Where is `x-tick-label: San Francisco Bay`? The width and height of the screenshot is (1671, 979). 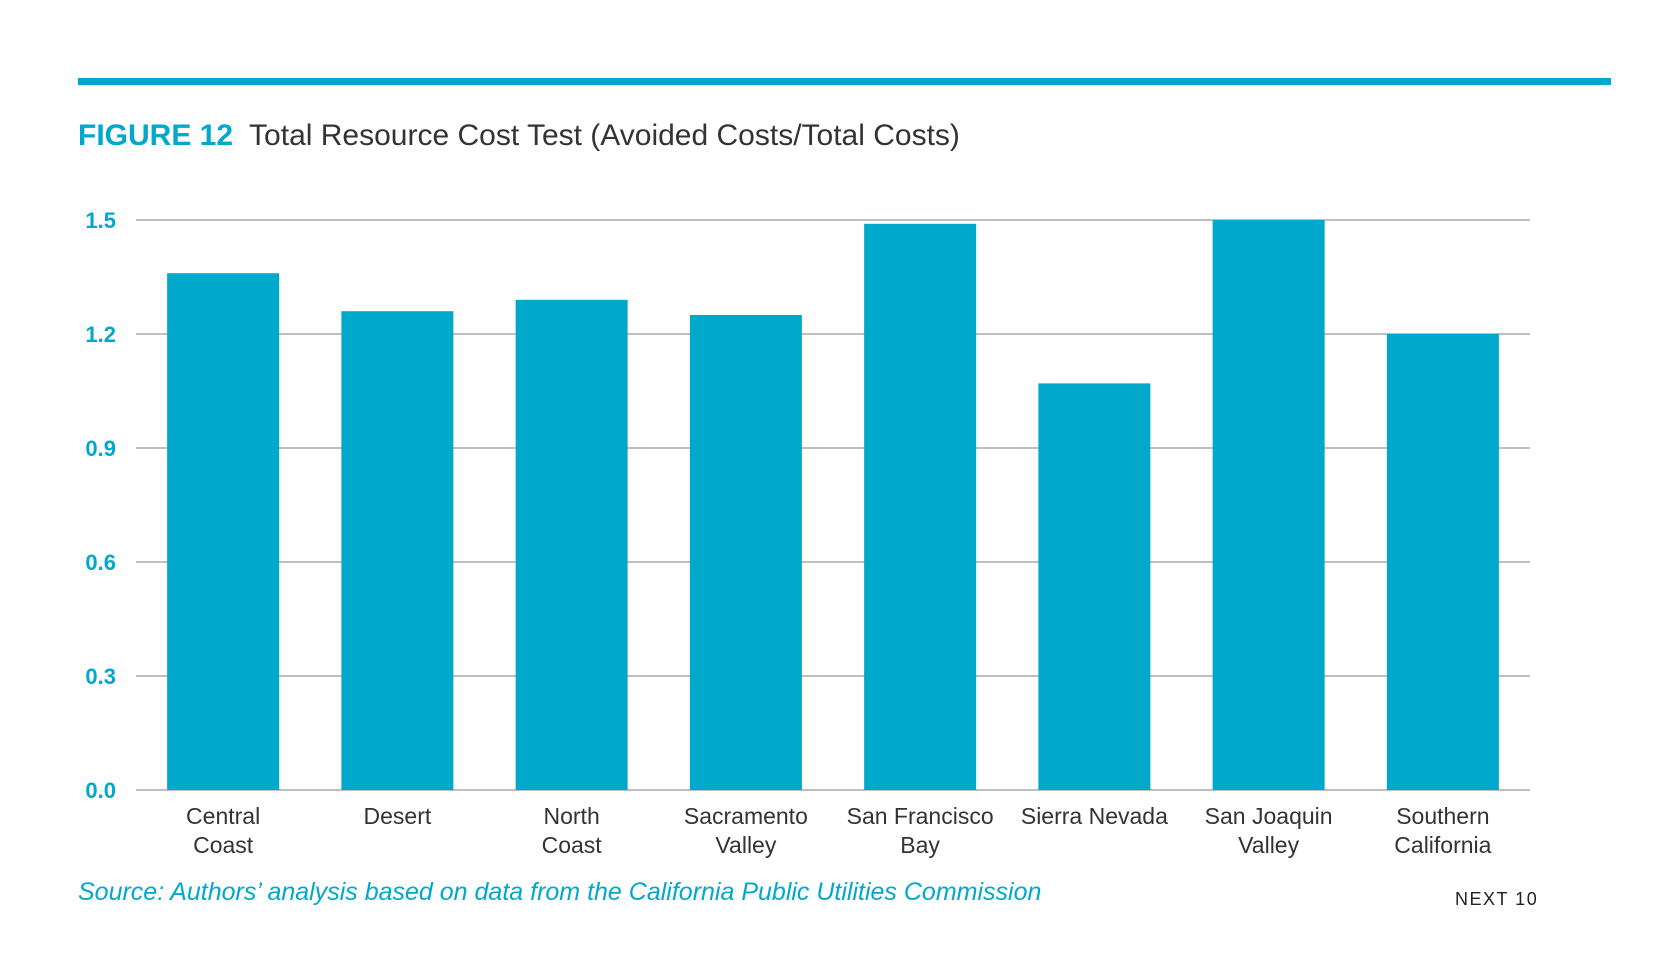
x-tick-label: San Francisco Bay is located at coordinates (920, 830).